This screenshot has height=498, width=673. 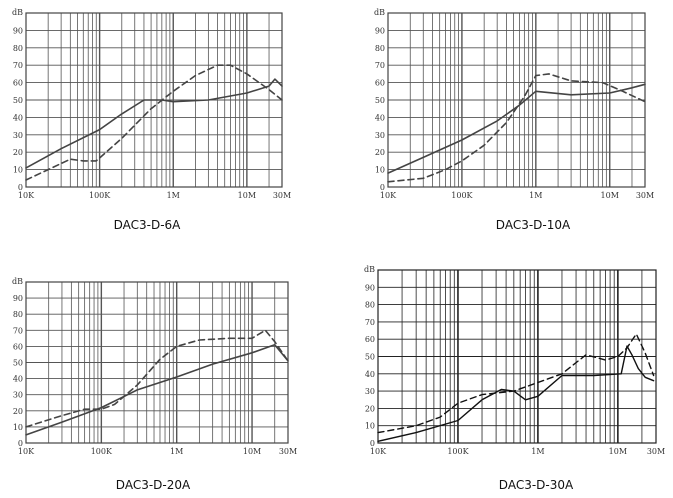 I want to click on chart-title-1: DAC3-D-6A, so click(x=147, y=225).